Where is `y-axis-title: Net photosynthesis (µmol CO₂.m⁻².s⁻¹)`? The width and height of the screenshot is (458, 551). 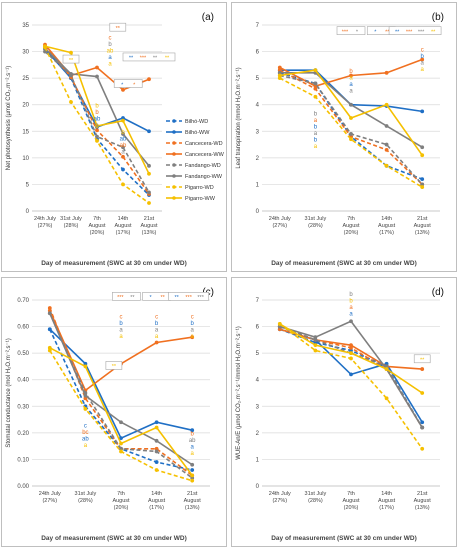 y-axis-title: Net photosynthesis (µmol CO₂.m⁻².s⁻¹) is located at coordinates (9, 118).